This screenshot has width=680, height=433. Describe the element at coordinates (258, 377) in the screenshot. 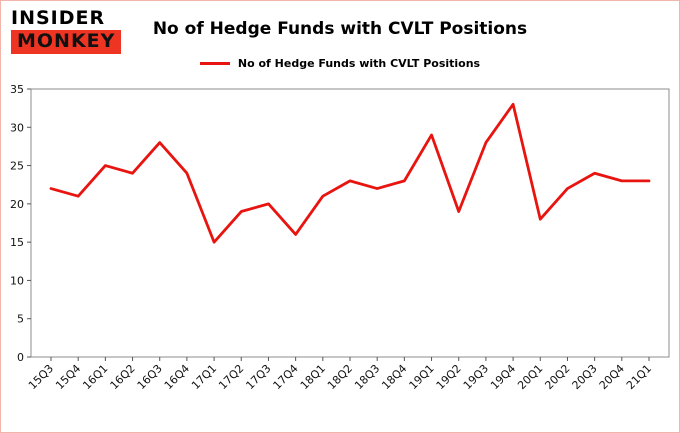

I see `x-tick-label: 17Q3` at that location.